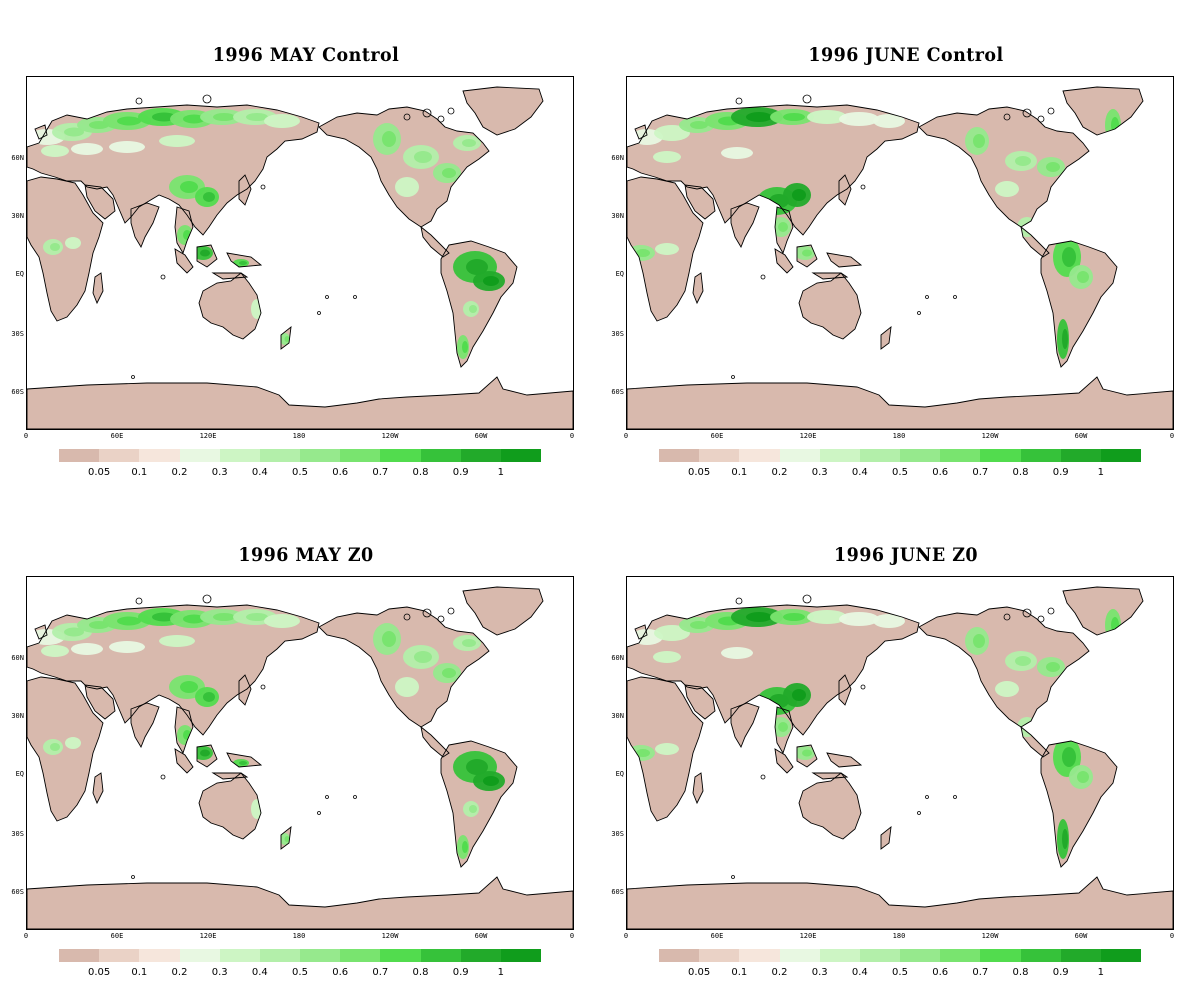 Image resolution: width=1200 pixels, height=1000 pixels. What do you see at coordinates (906, 555) in the screenshot?
I see `panel-title: 1996 JUNE Z0` at bounding box center [906, 555].